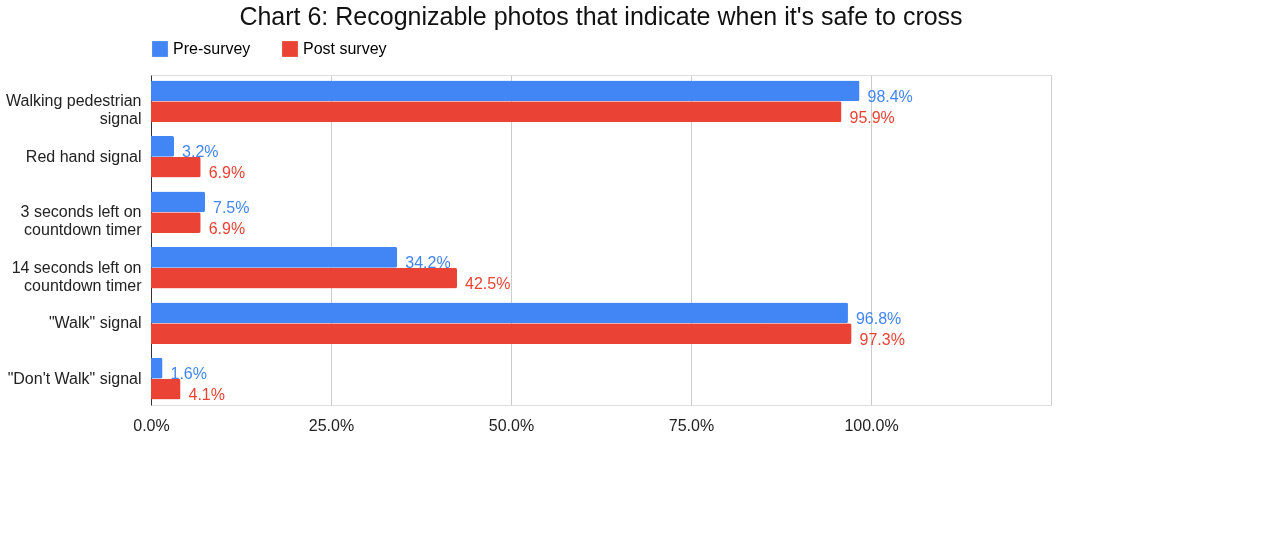 Image resolution: width=1263 pixels, height=543 pixels. Describe the element at coordinates (882, 339) in the screenshot. I see `data-label: 97.3%` at that location.